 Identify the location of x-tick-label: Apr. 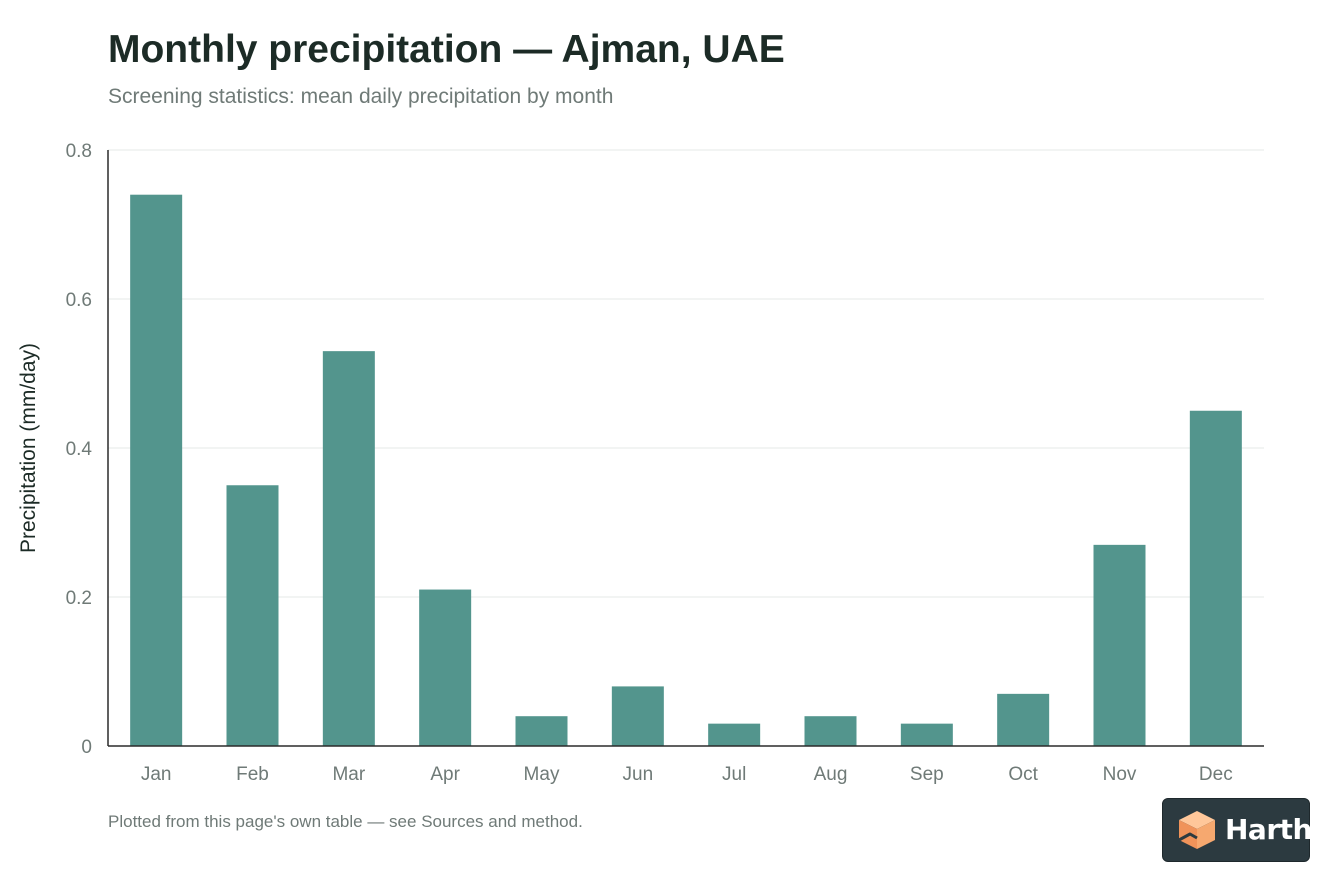
(445, 774).